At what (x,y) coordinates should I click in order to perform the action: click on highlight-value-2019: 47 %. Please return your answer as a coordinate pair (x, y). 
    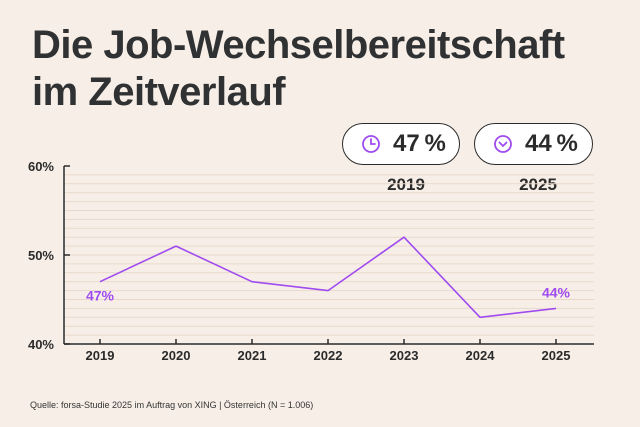
    Looking at the image, I should click on (419, 143).